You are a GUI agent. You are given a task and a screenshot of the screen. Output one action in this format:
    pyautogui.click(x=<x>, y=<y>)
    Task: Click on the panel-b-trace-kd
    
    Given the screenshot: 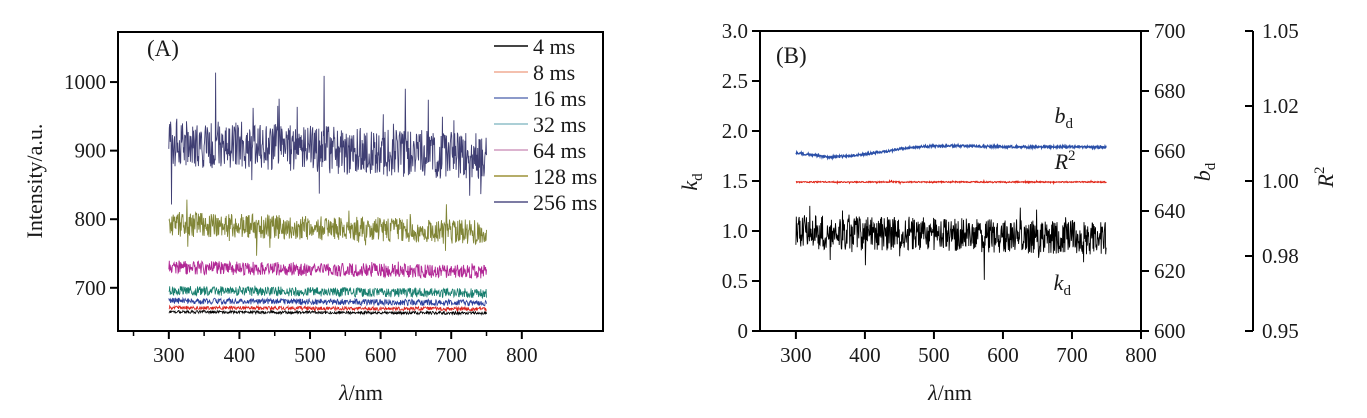 What is the action you would take?
    pyautogui.click(x=951, y=242)
    